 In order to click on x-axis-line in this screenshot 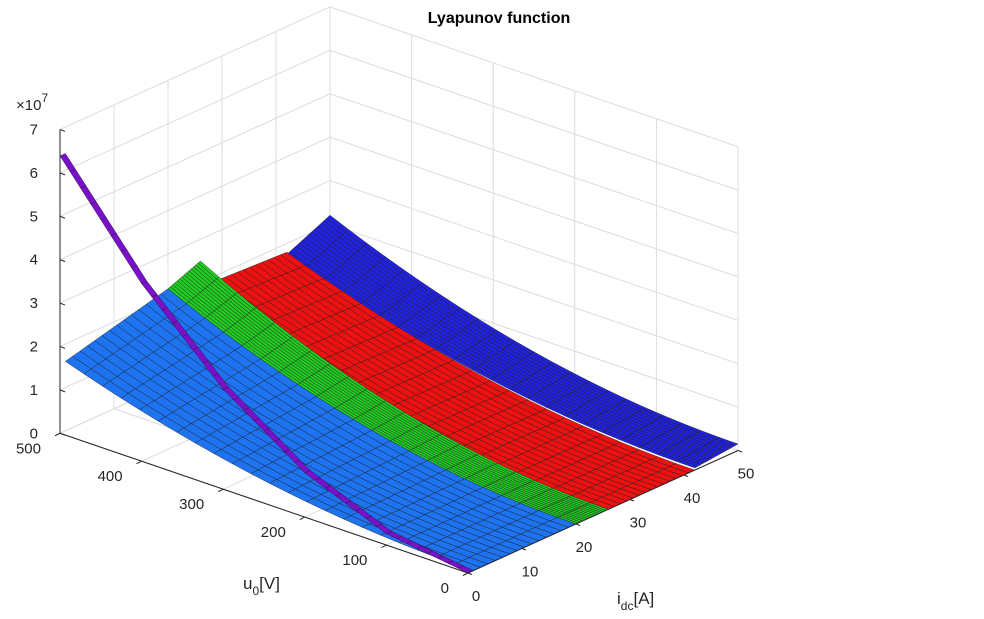, I will do `click(603, 512)`.